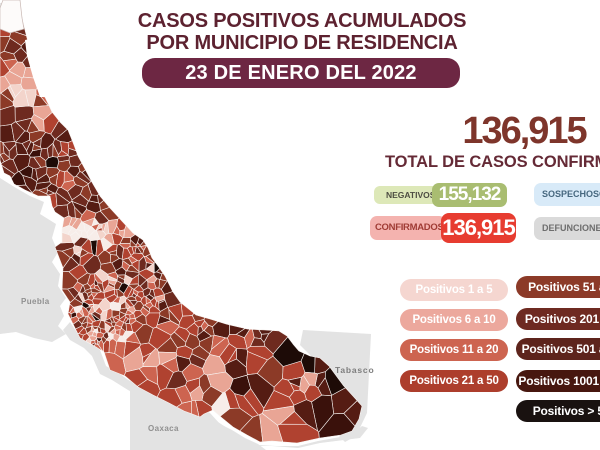 The height and width of the screenshot is (450, 600). I want to click on svg-text: Puebla, so click(35, 301).